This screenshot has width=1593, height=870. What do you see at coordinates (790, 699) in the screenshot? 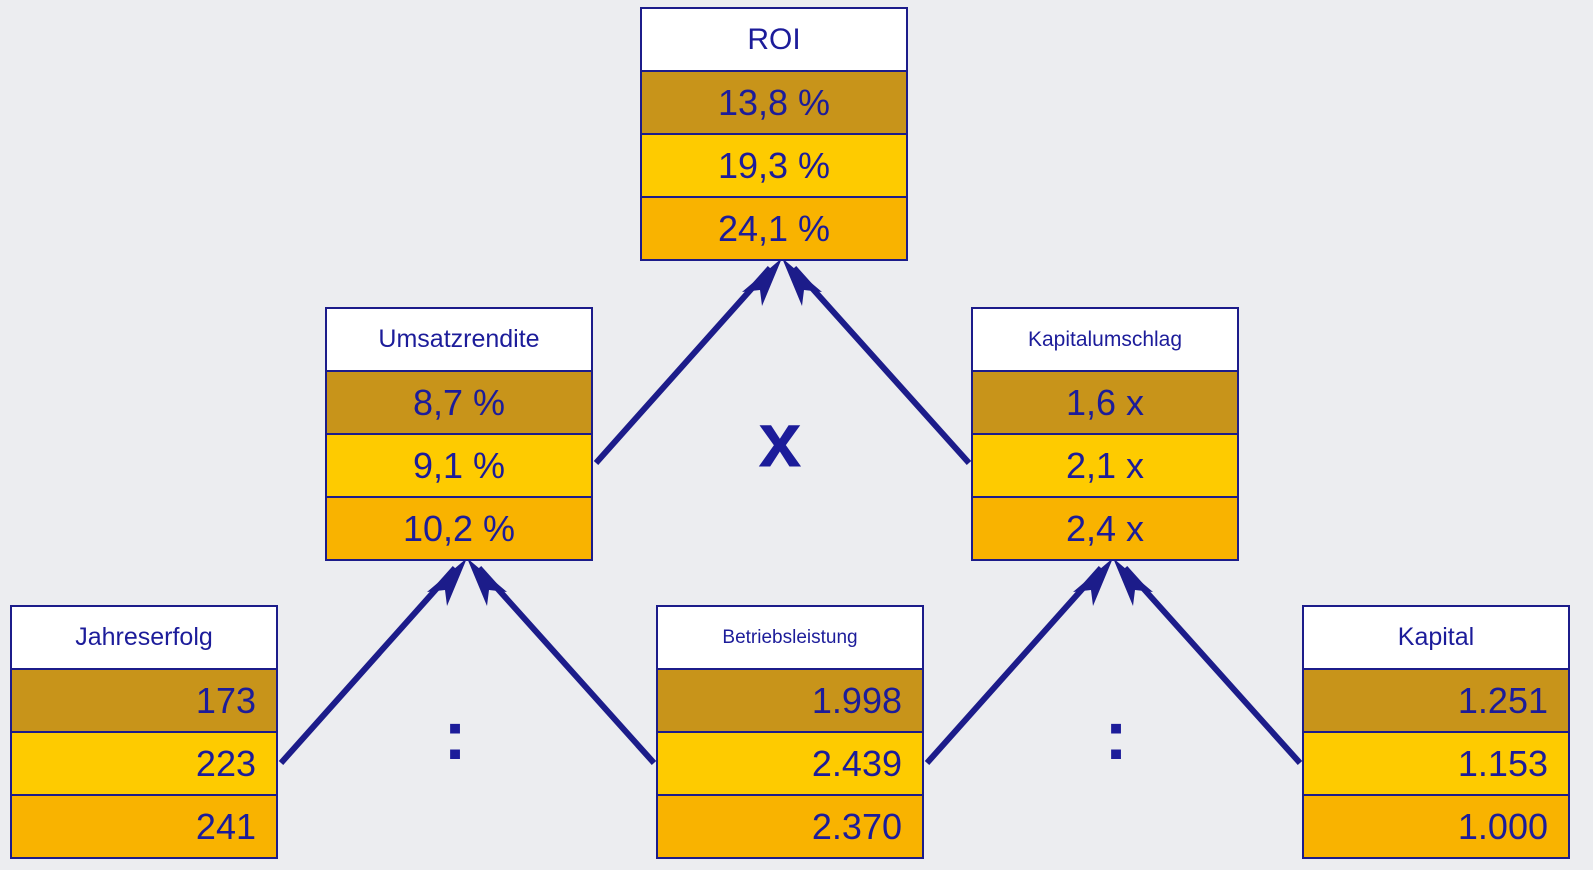
I see `kpi-value: 1.998` at bounding box center [790, 699].